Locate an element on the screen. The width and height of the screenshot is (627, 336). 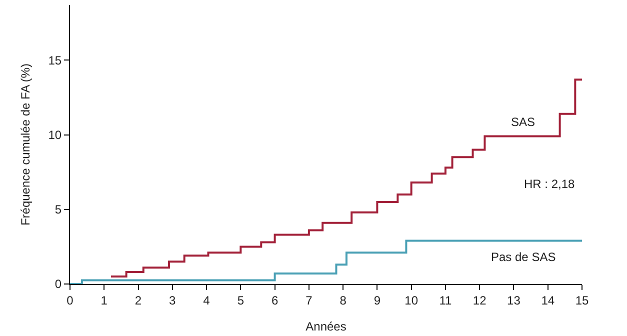
x-tick-label: 1 is located at coordinates (104, 300).